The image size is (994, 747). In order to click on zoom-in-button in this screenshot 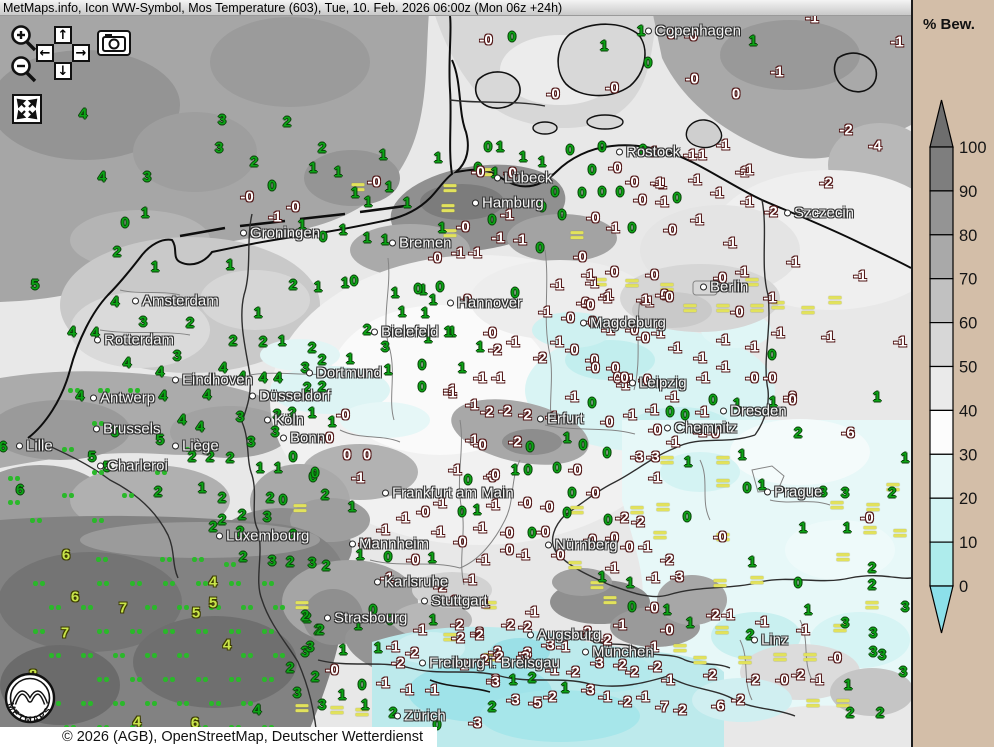, I will do `click(24, 41)`.